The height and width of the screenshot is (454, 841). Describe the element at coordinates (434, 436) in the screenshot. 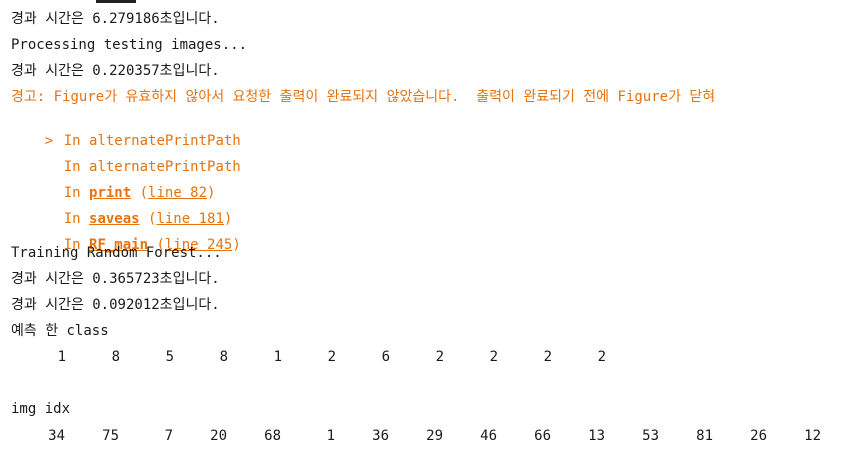

I see `img-idx-value: 29` at that location.